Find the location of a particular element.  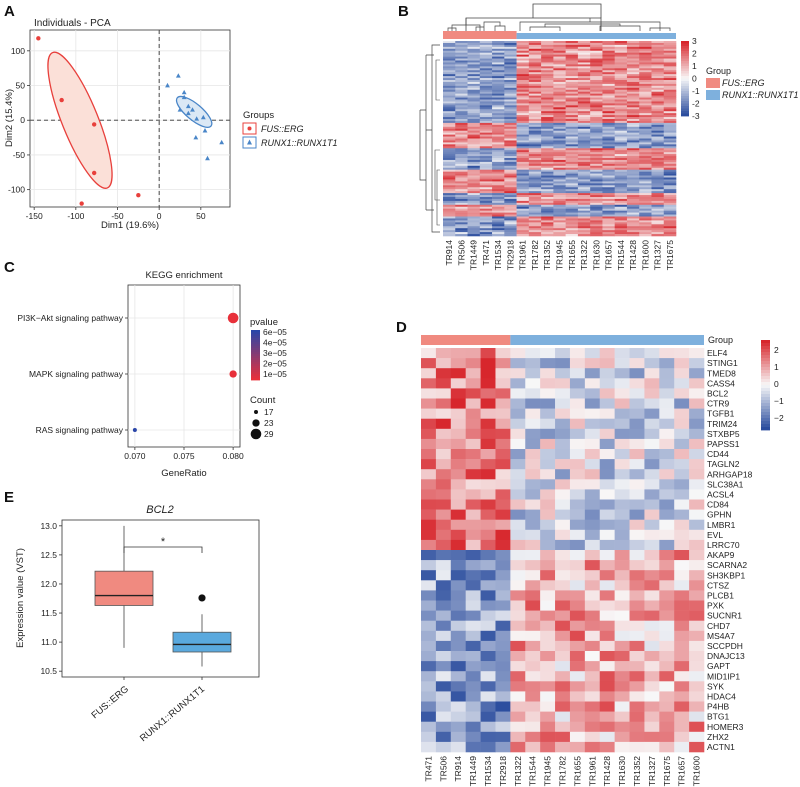

kegg-pvalue-gradient-step is located at coordinates (255, 365).